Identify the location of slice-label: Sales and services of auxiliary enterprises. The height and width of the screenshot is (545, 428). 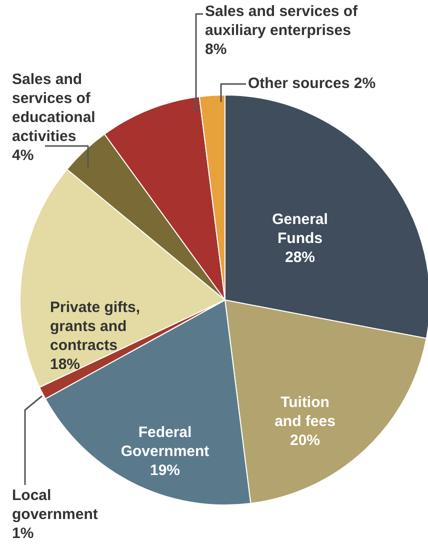
(282, 21).